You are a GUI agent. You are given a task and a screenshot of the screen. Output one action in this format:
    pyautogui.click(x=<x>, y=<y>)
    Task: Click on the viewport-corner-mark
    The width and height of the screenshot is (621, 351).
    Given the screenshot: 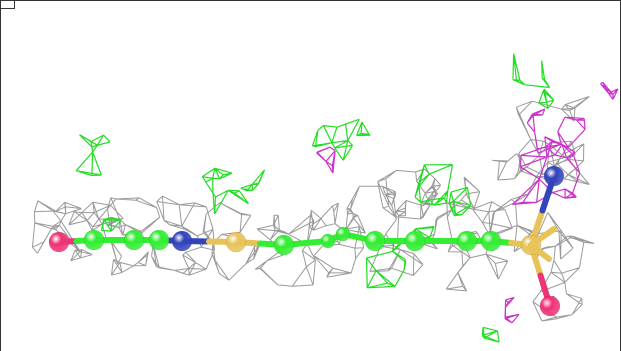 What is the action you would take?
    pyautogui.click(x=8, y=5)
    